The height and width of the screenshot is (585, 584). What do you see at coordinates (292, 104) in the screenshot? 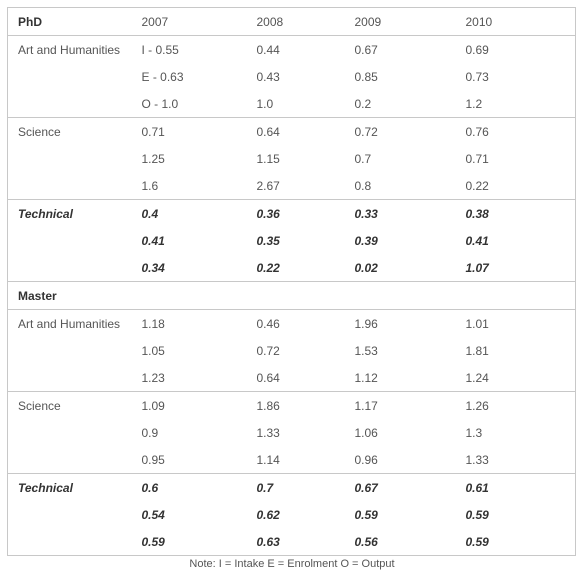
I see `table-row: O - 1.0 1.0 0.2 1.2` at bounding box center [292, 104].